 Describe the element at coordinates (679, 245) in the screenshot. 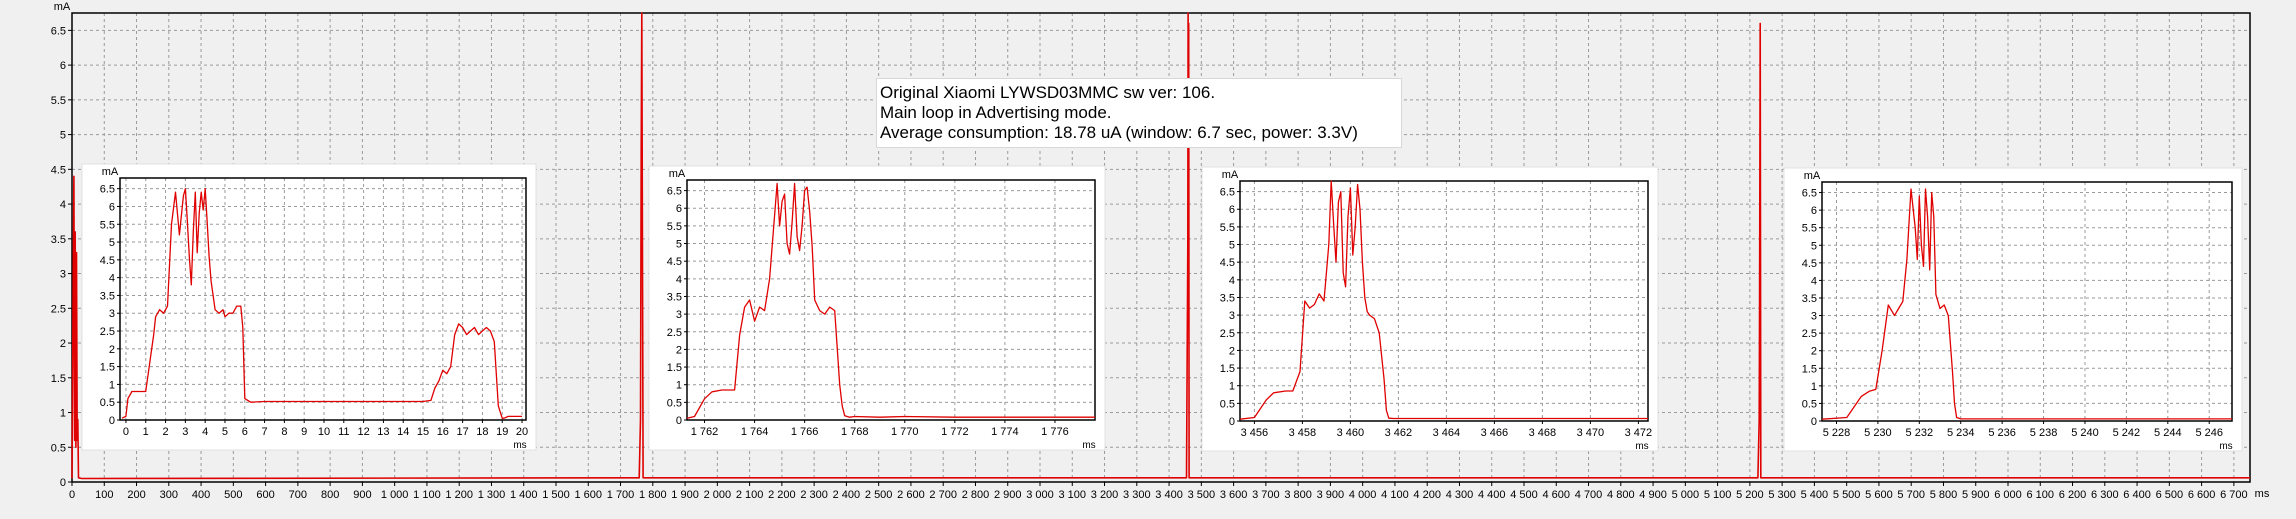

I see `y-tick-label: 5` at that location.